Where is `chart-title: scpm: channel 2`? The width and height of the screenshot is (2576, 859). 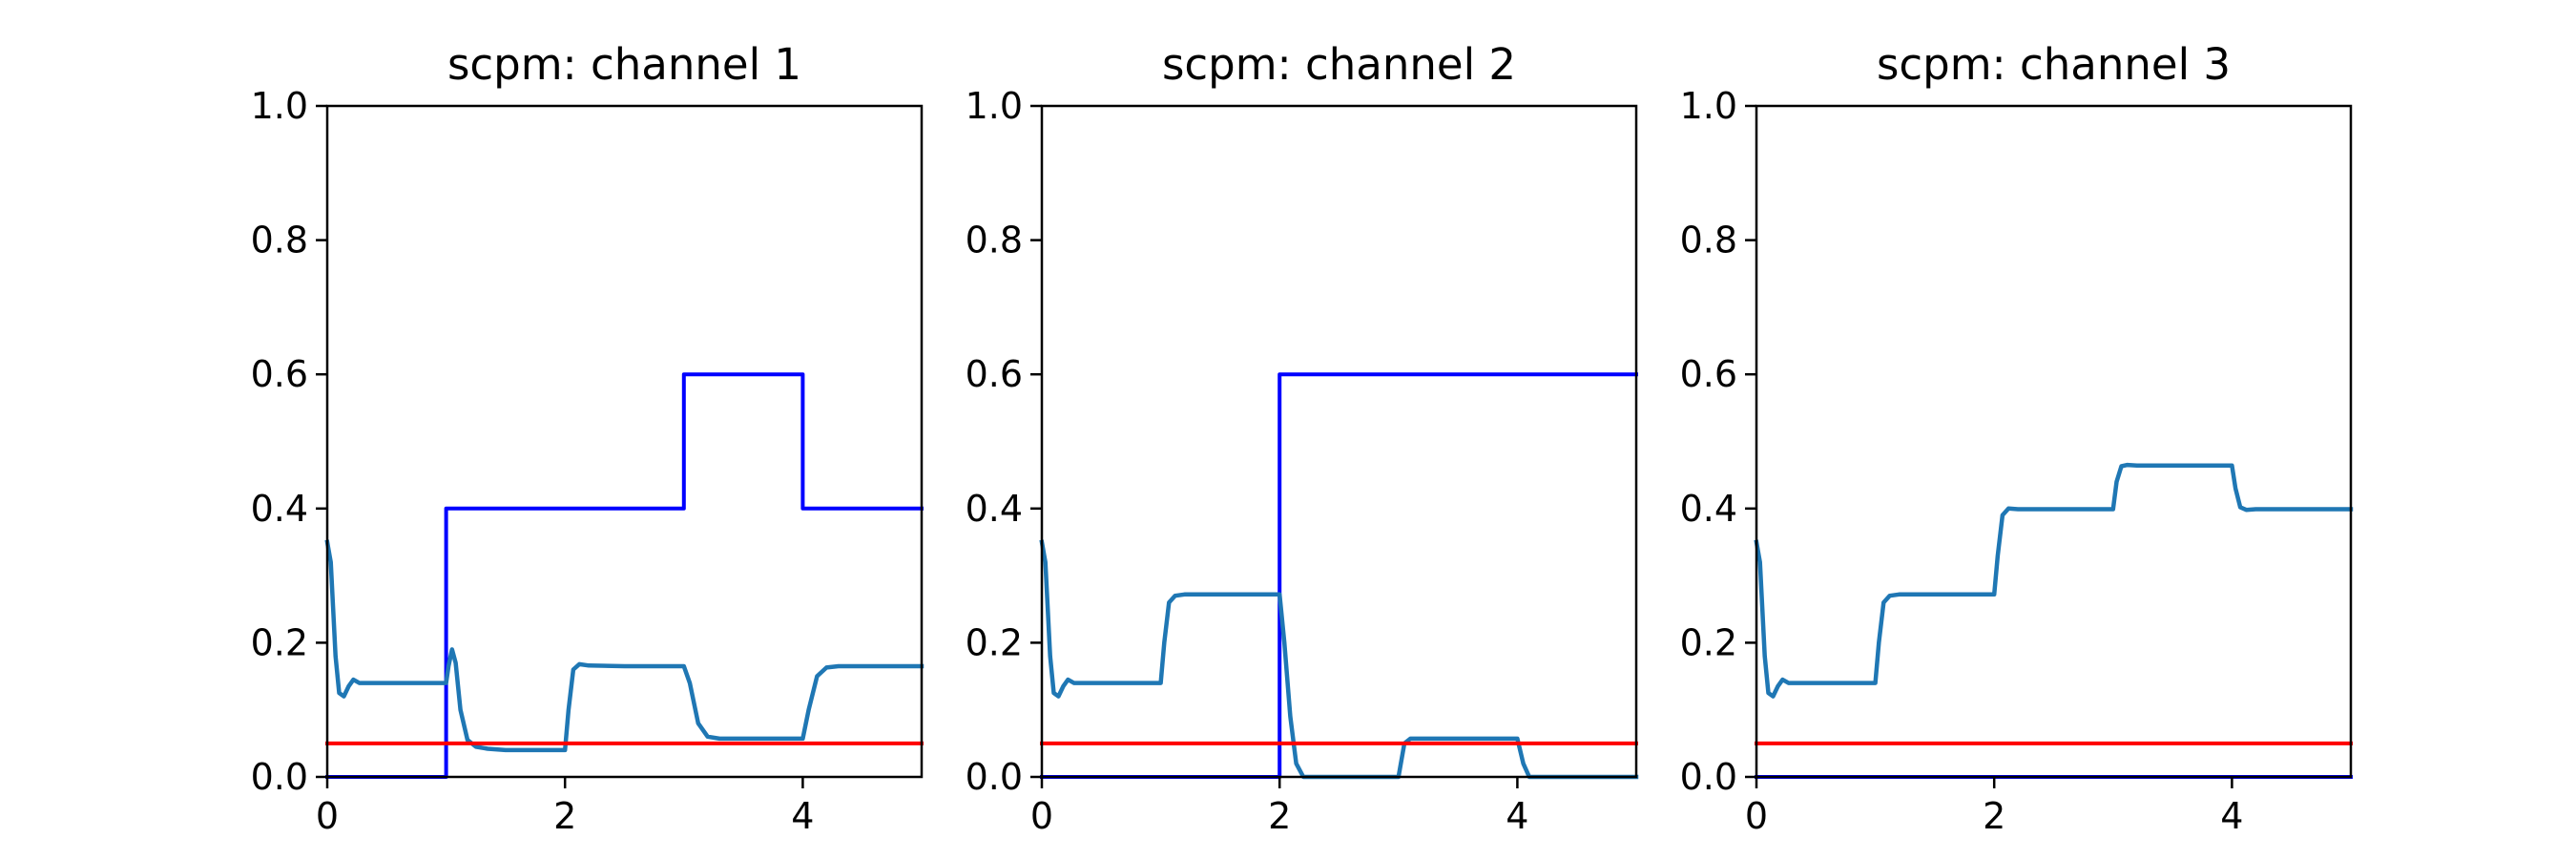 chart-title: scpm: channel 2 is located at coordinates (1339, 64).